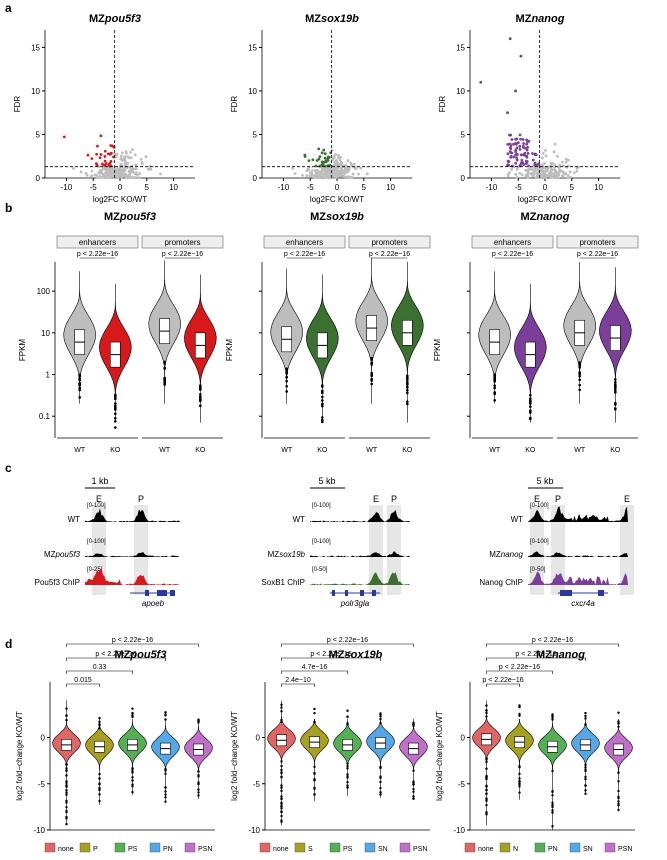 The image size is (667, 860). I want to click on legend-label: N, so click(515, 849).